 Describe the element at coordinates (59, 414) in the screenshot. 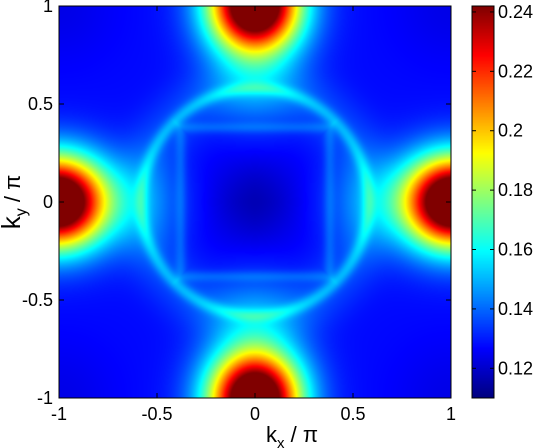

I see `x-tick-label: -1` at that location.